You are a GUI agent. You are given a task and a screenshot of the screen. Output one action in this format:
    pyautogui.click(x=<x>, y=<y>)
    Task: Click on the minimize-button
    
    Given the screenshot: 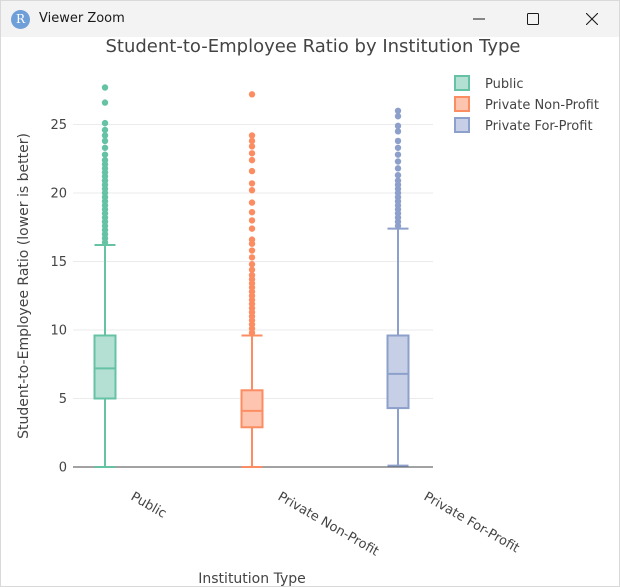 What is the action you would take?
    pyautogui.click(x=479, y=19)
    